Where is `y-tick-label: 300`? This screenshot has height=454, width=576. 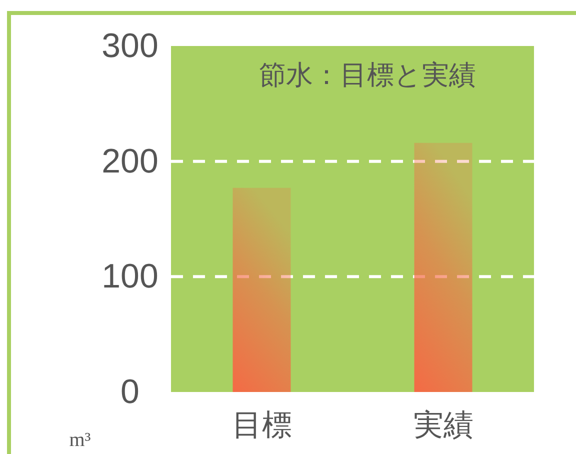
y-tick-label: 300 is located at coordinates (130, 46).